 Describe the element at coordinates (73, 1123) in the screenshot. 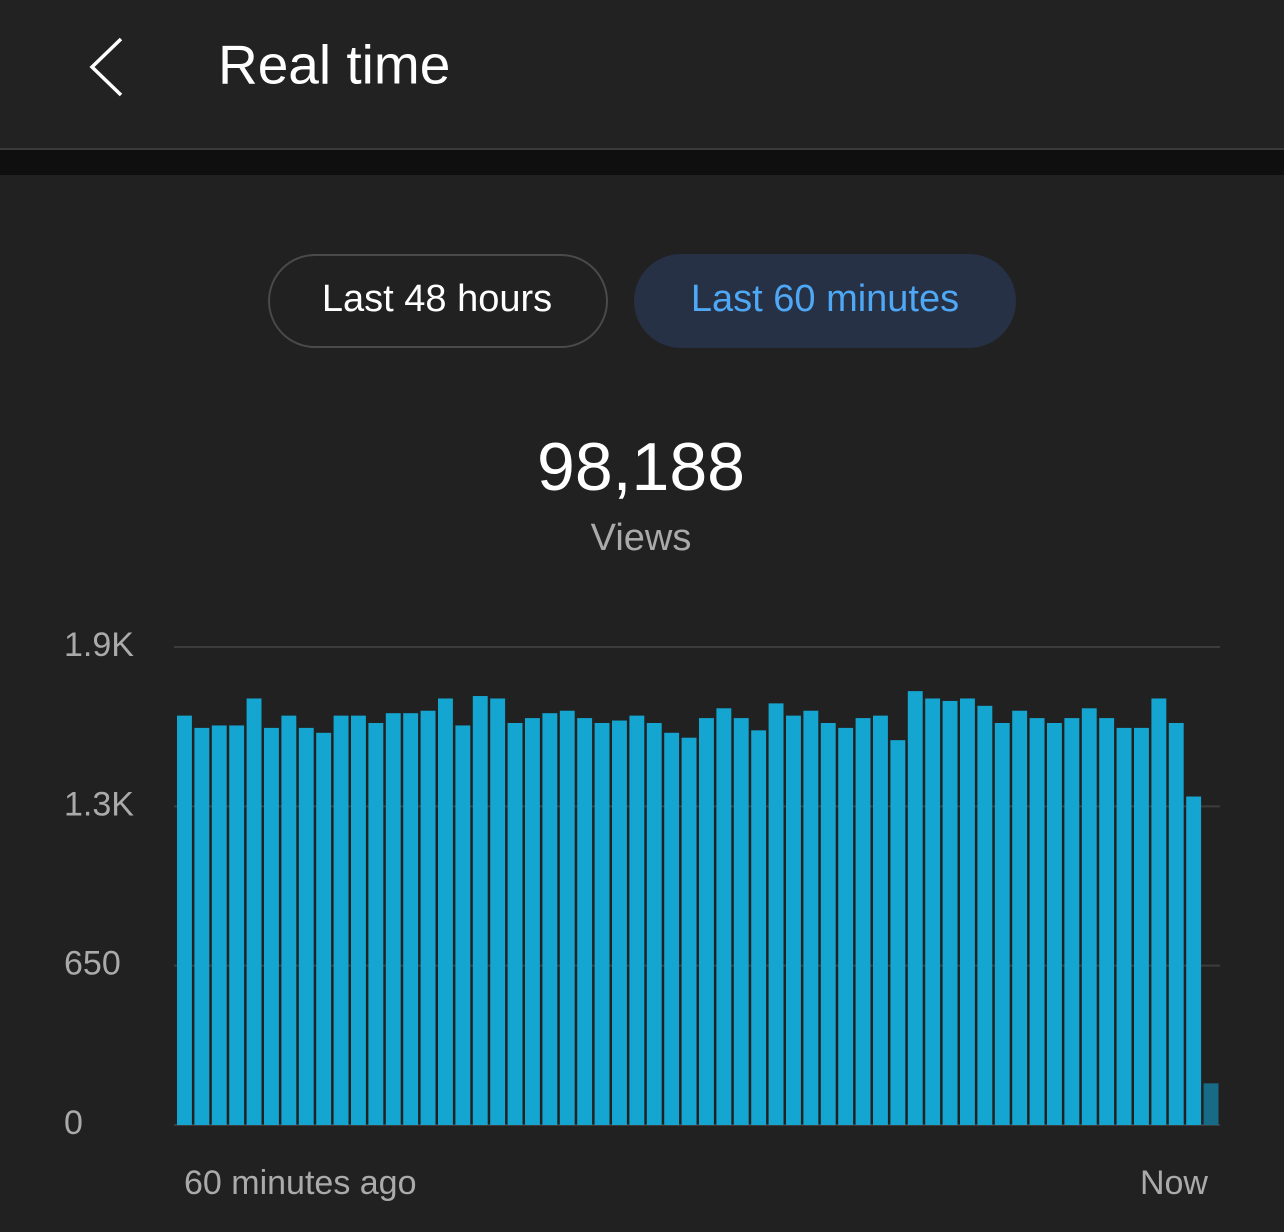

I see `y-tick-label: 0` at that location.